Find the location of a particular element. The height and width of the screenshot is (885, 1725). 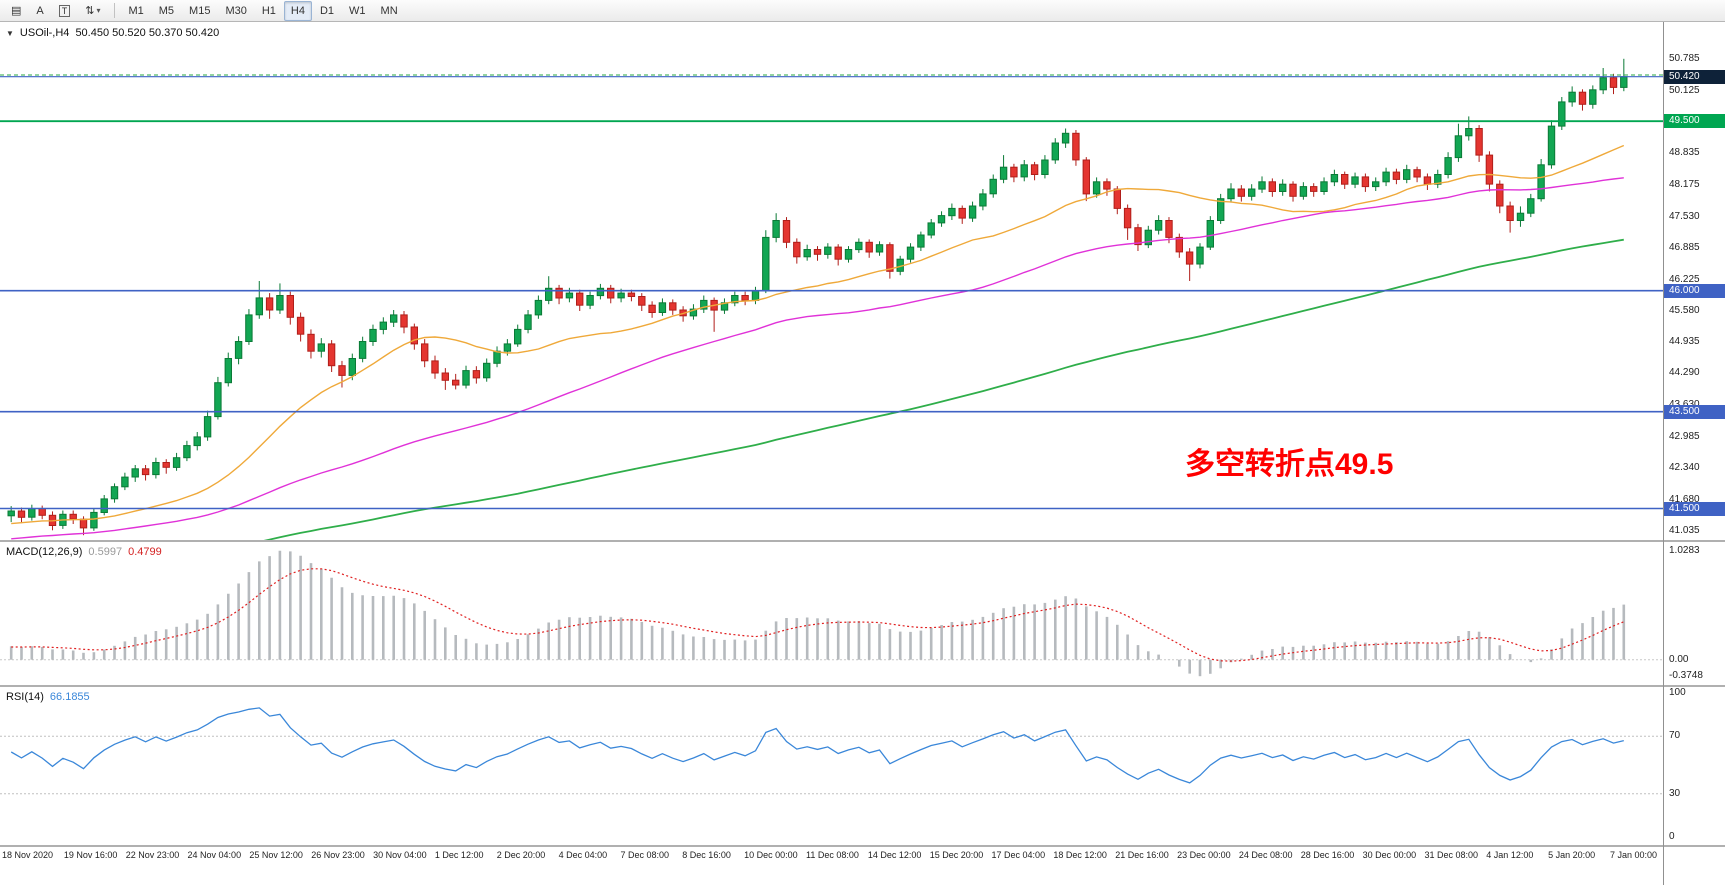

dropdown-caret-icon: ▾ is located at coordinates (98, 10).